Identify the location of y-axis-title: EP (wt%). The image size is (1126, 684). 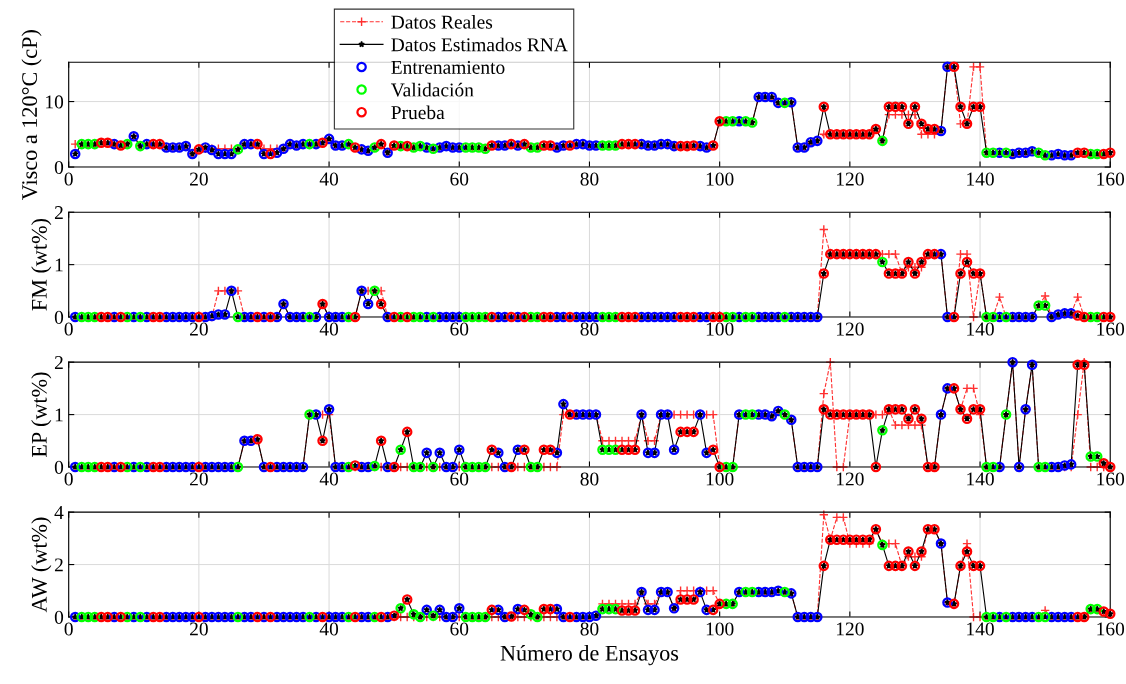
(41, 415).